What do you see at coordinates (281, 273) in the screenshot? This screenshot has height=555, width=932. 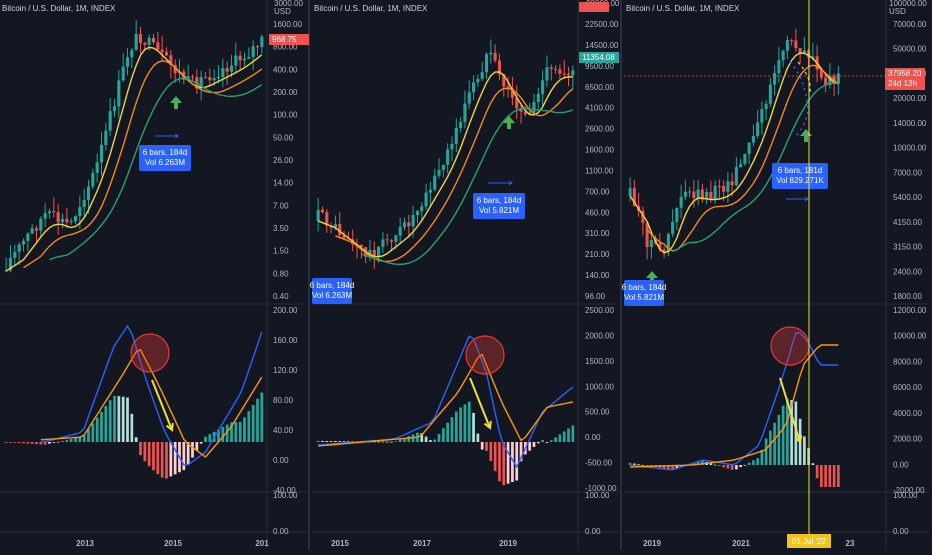 I see `price-tick-label: 0.80` at bounding box center [281, 273].